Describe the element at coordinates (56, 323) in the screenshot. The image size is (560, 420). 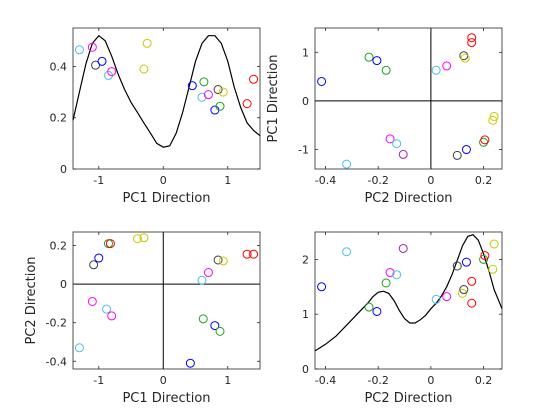
I see `y-tick-label: -0.2` at that location.